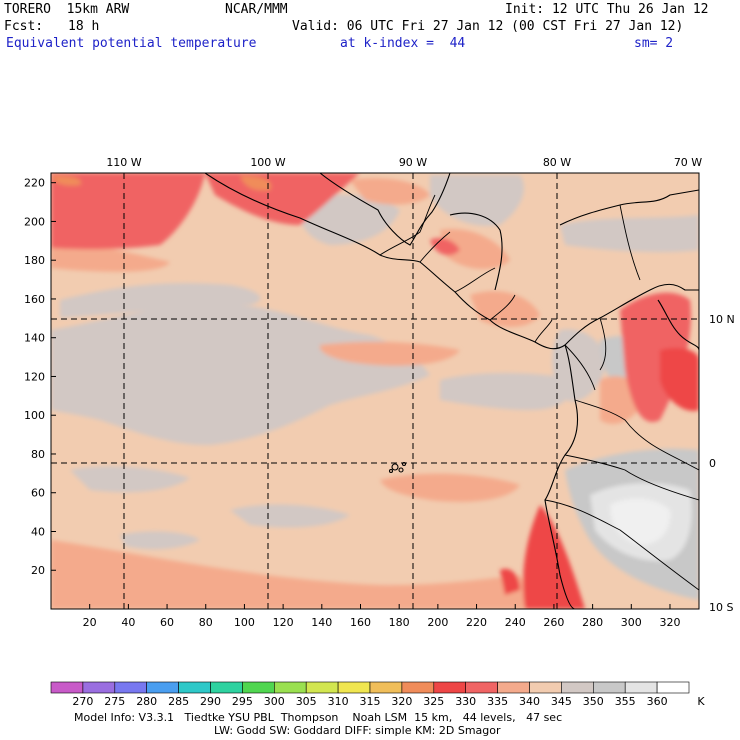  What do you see at coordinates (476, 622) in the screenshot?
I see `x-tick-label: 220` at bounding box center [476, 622].